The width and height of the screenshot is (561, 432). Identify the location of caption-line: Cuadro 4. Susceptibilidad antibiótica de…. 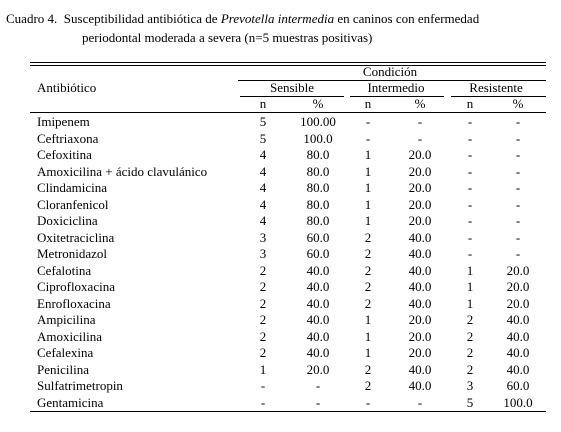
(242, 19).